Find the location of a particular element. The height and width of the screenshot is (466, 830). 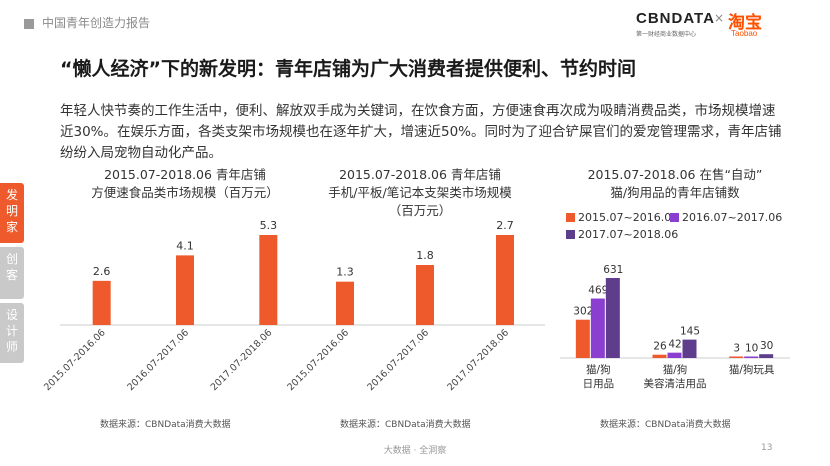

chart3-title: 2015.07-2018.06 在售“自动” 猫/狗用品的青年店铺数 is located at coordinates (675, 184).